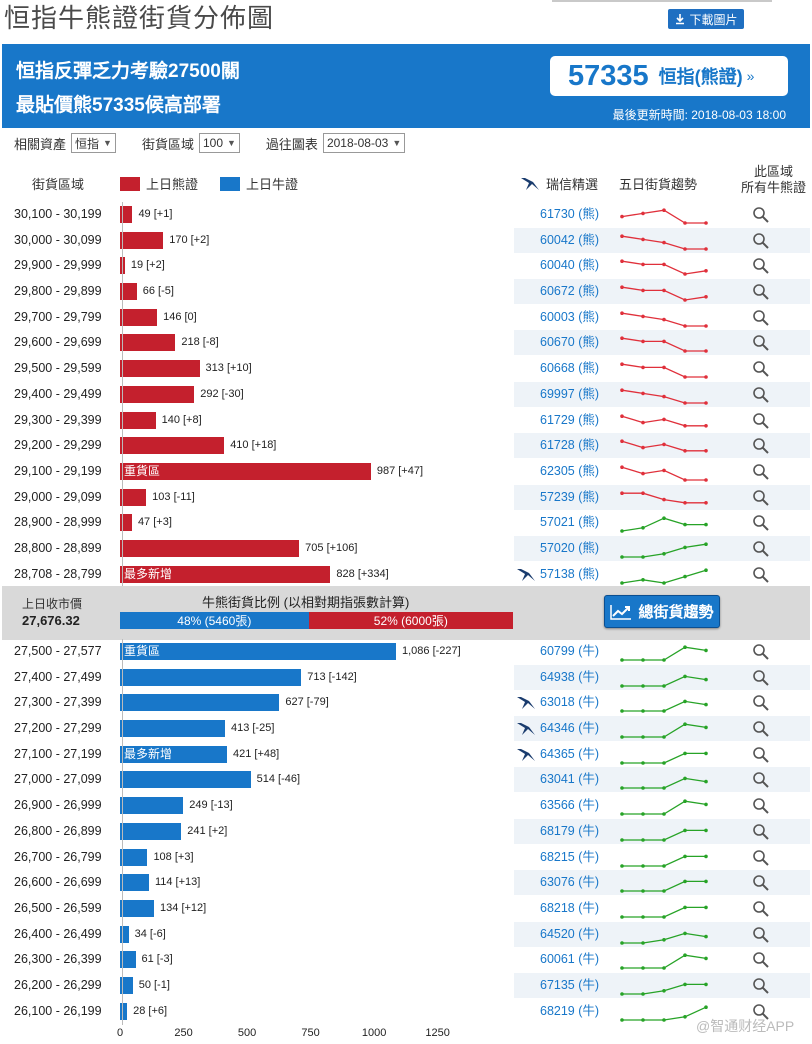 This screenshot has width=812, height=1044. What do you see at coordinates (259, 183) in the screenshot?
I see `bull-legend: 上日牛證` at bounding box center [259, 183].